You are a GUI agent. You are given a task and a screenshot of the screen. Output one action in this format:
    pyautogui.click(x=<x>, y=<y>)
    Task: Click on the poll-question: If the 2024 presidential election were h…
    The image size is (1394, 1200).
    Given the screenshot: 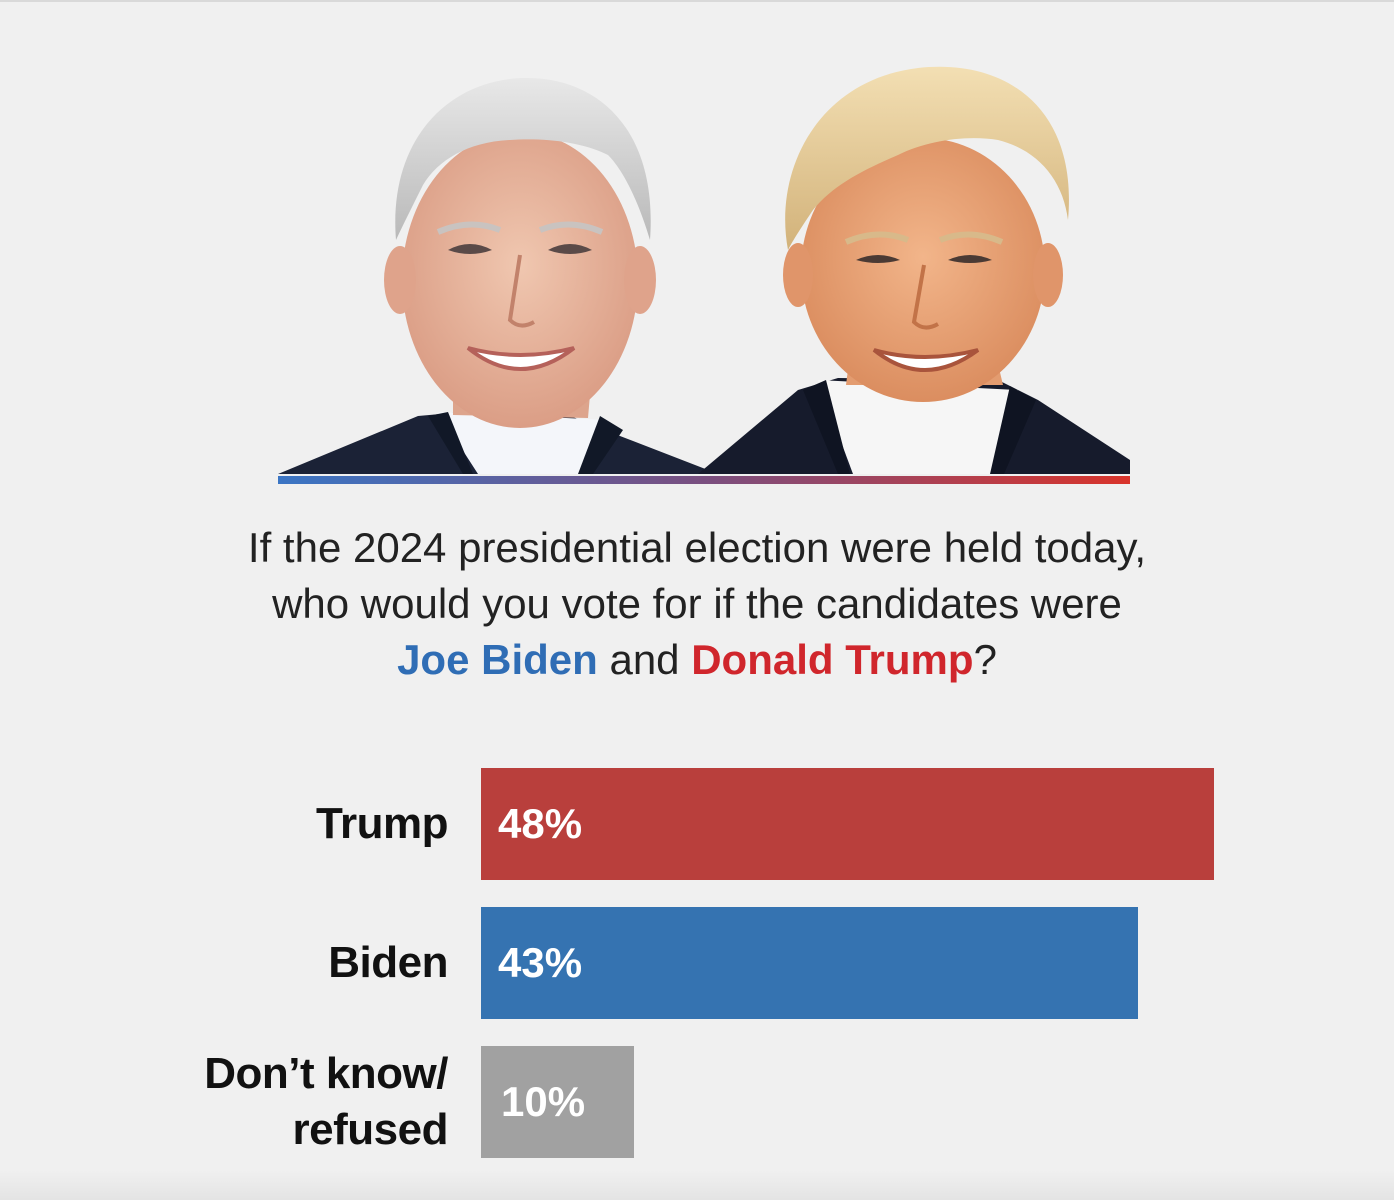 What is the action you would take?
    pyautogui.click(x=697, y=604)
    